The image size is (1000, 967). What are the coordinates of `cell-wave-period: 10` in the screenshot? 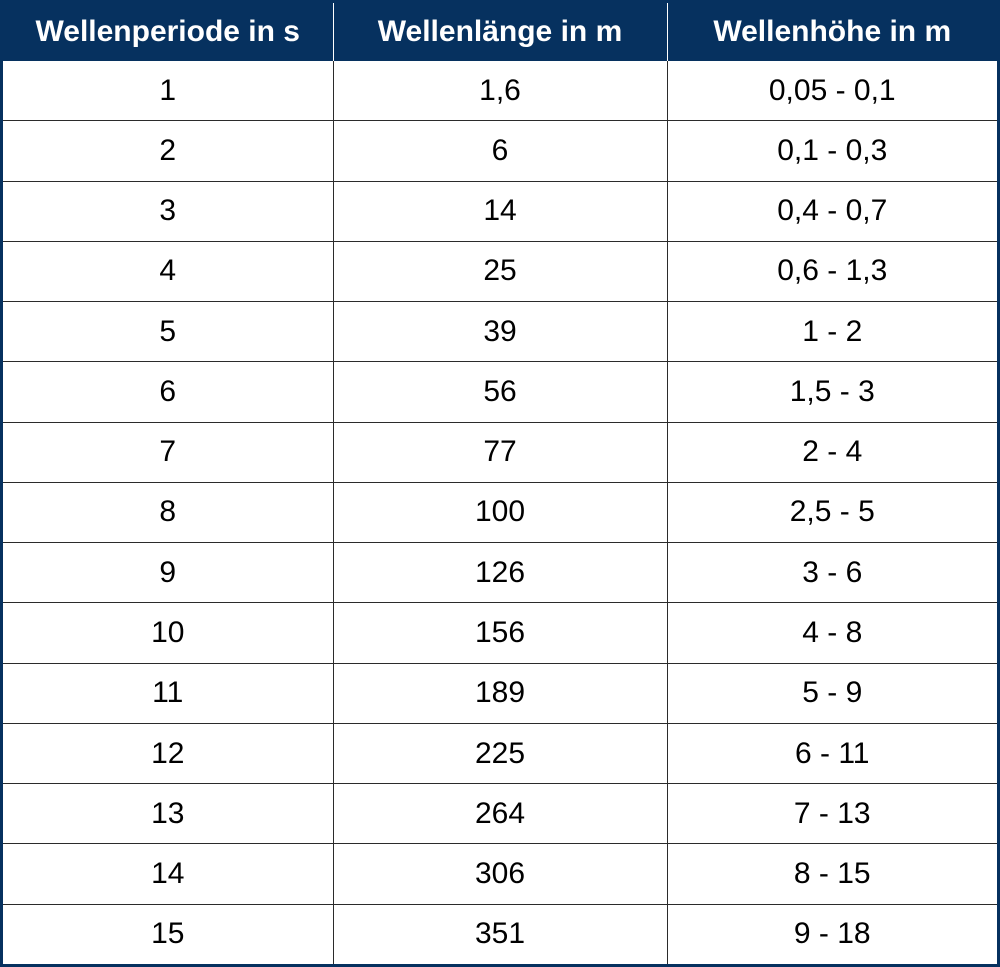 It's located at (168, 633).